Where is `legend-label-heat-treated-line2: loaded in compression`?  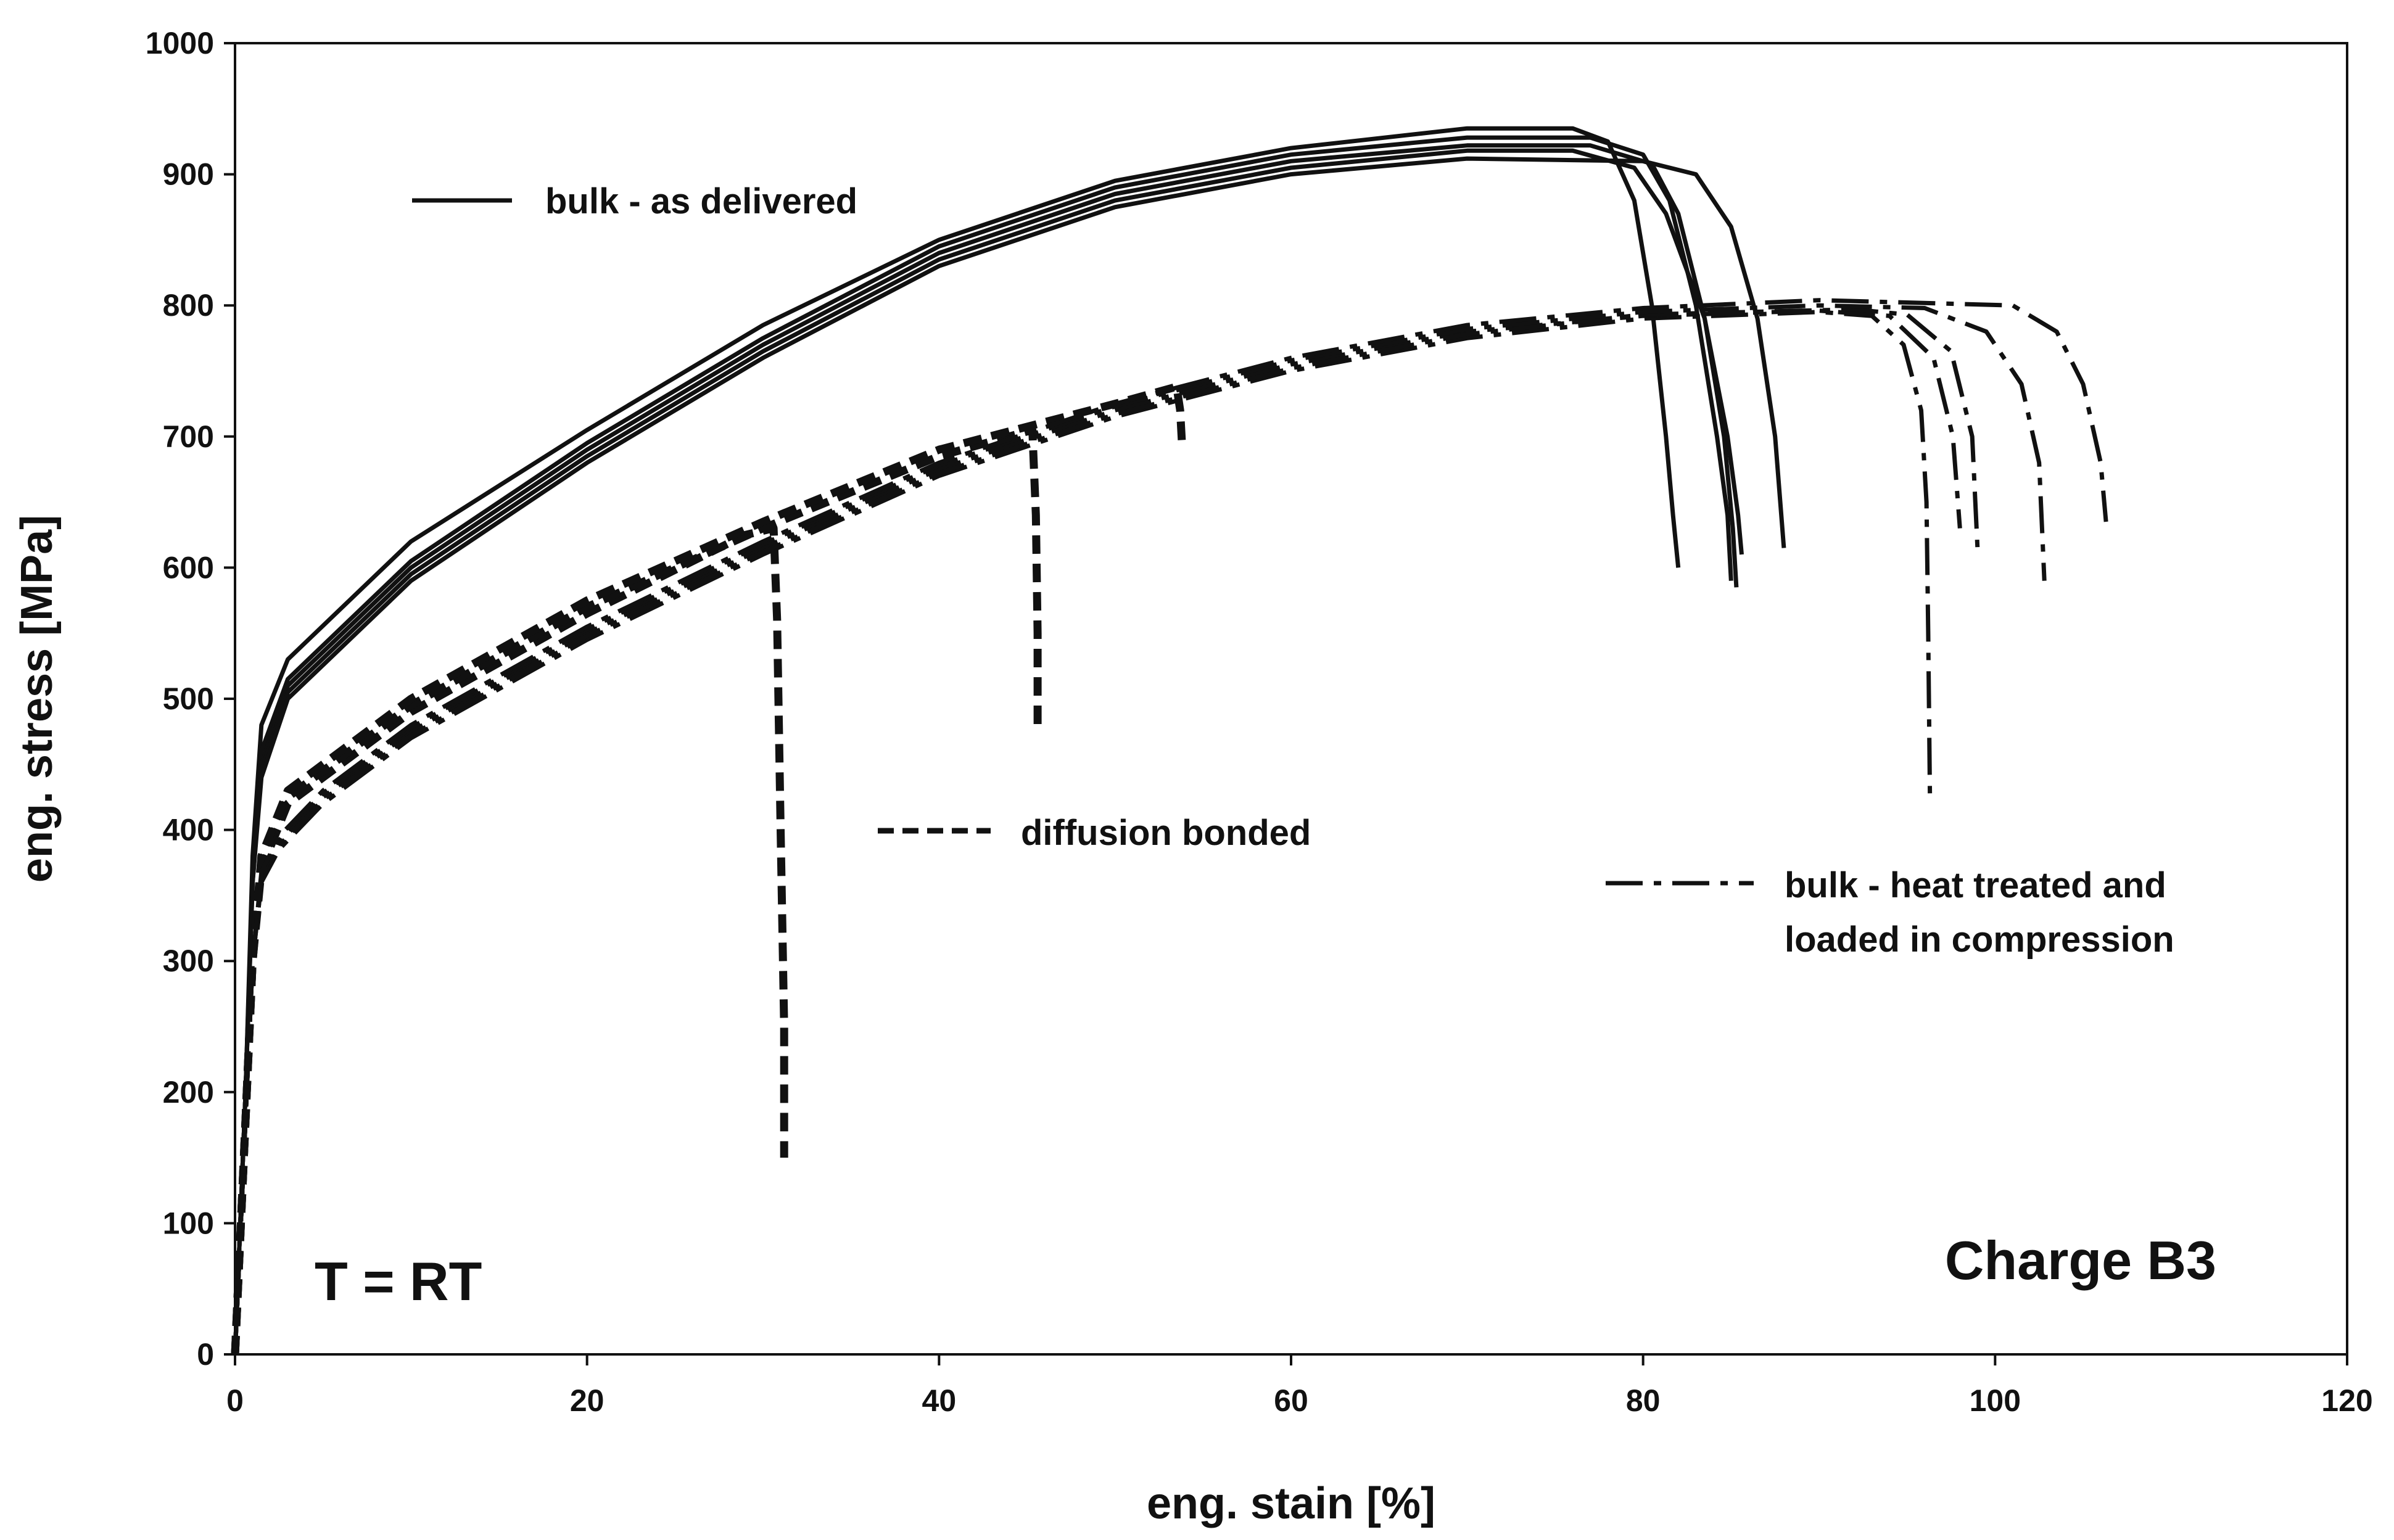 legend-label-heat-treated-line2: loaded in compression is located at coordinates (1979, 940).